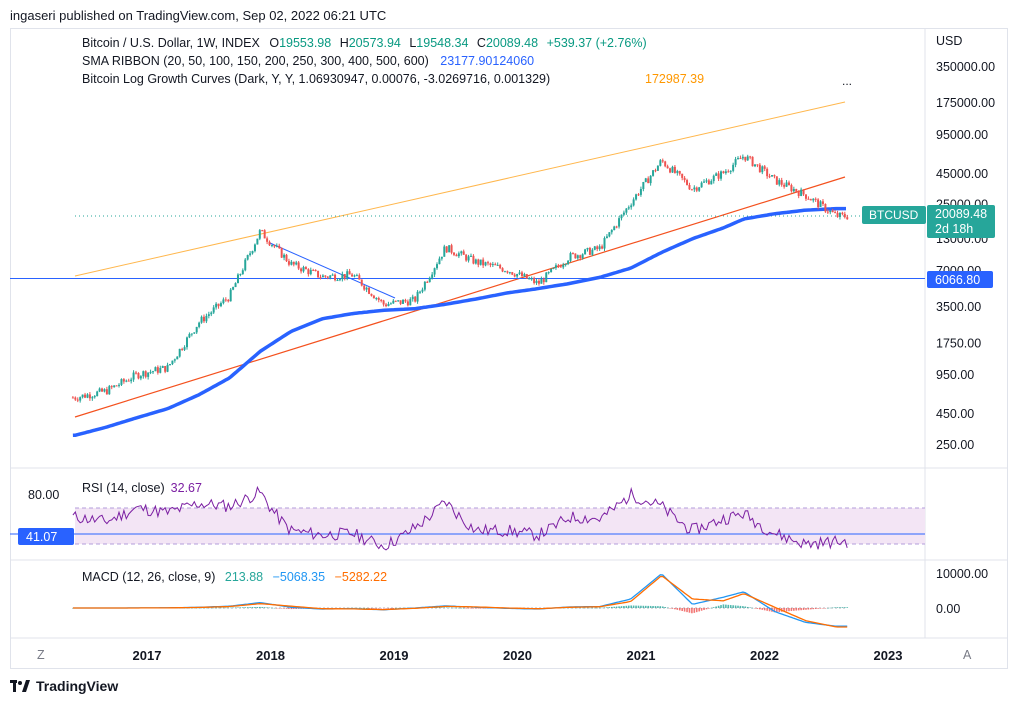 This screenshot has width=1024, height=704. What do you see at coordinates (967, 655) in the screenshot?
I see `time-axis-auto-button: A` at bounding box center [967, 655].